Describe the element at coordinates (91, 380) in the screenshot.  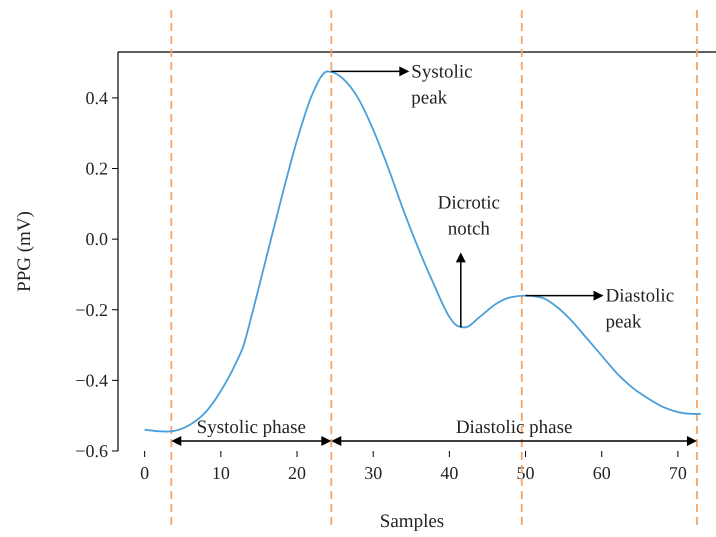
I see `y-tick-label: −0.4` at that location.